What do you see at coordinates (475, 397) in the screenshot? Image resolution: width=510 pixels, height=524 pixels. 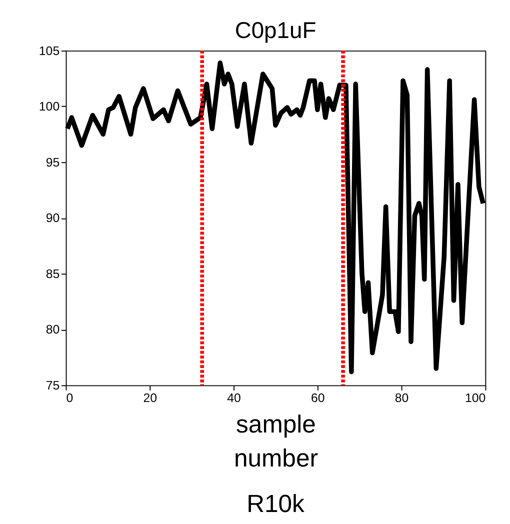 I see `x-tick-label: 100` at bounding box center [475, 397].